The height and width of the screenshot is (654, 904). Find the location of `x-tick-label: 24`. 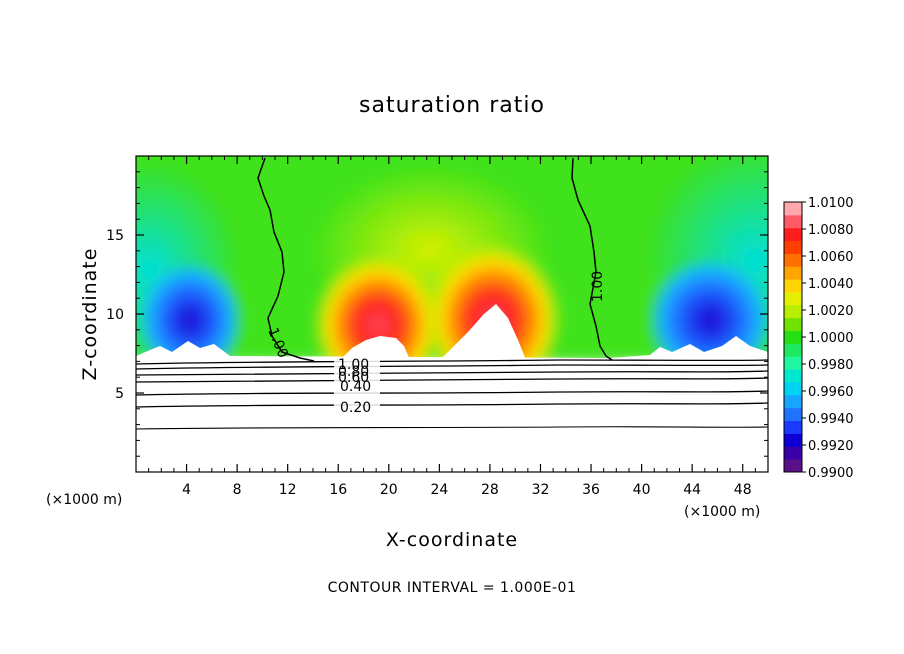

x-tick-label: 24 is located at coordinates (439, 490).